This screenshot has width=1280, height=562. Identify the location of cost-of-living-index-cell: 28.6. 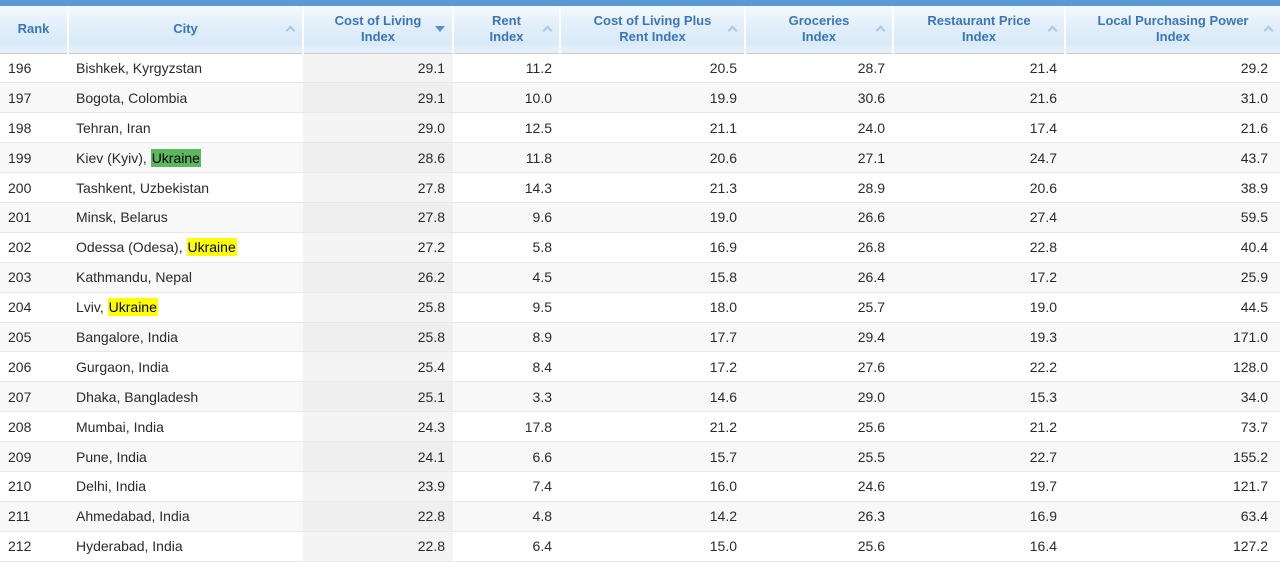
(378, 158).